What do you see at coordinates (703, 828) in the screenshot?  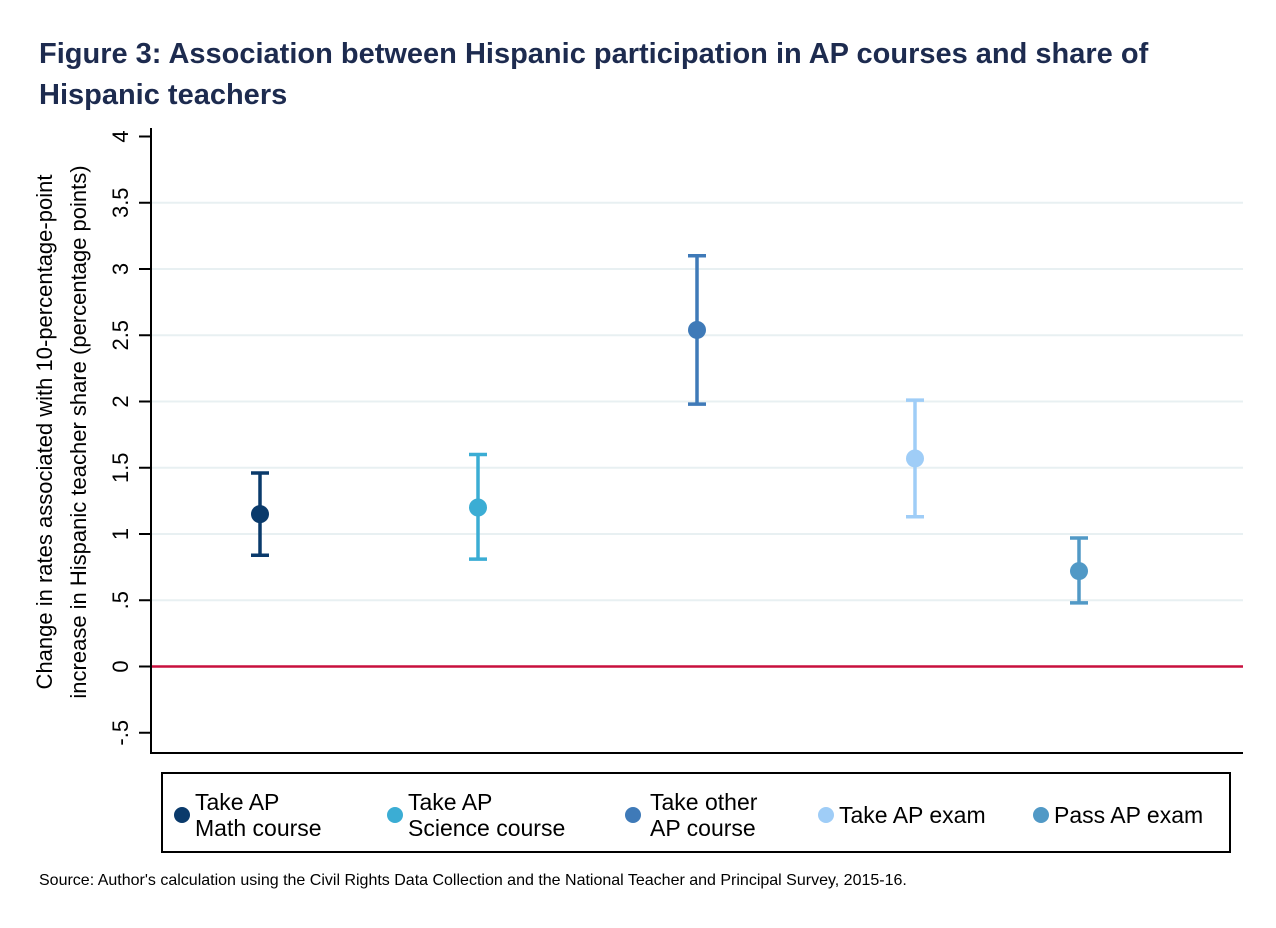 I see `legend-label: AP course` at bounding box center [703, 828].